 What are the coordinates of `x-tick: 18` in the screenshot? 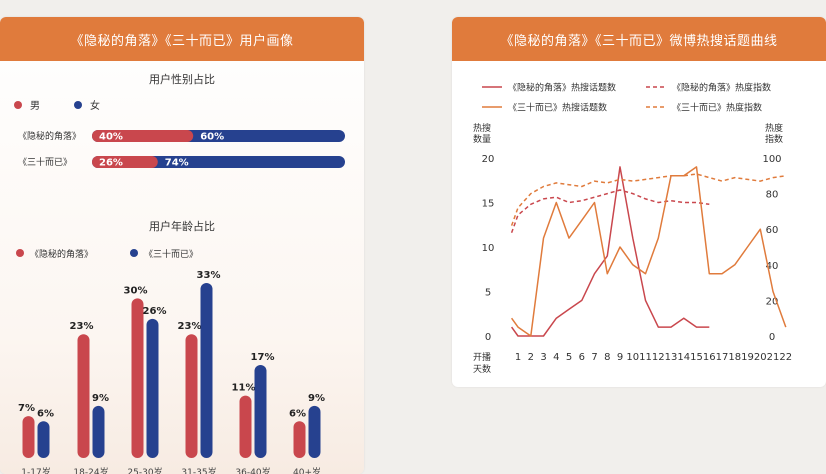 It's located at (734, 357).